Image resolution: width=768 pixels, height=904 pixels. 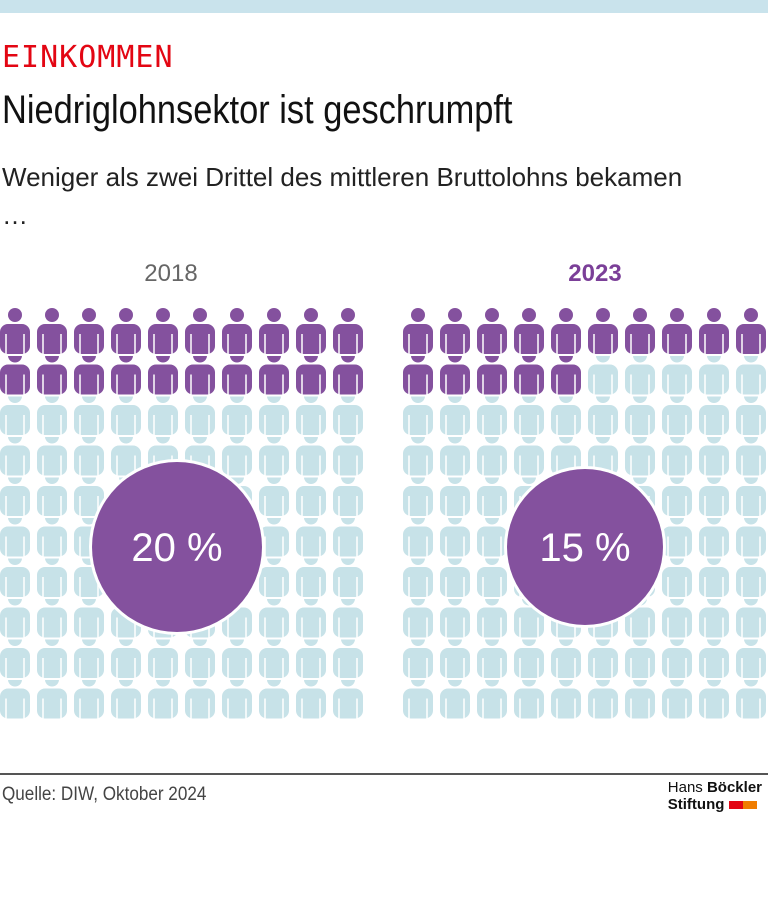 What do you see at coordinates (384, 774) in the screenshot?
I see `divider` at bounding box center [384, 774].